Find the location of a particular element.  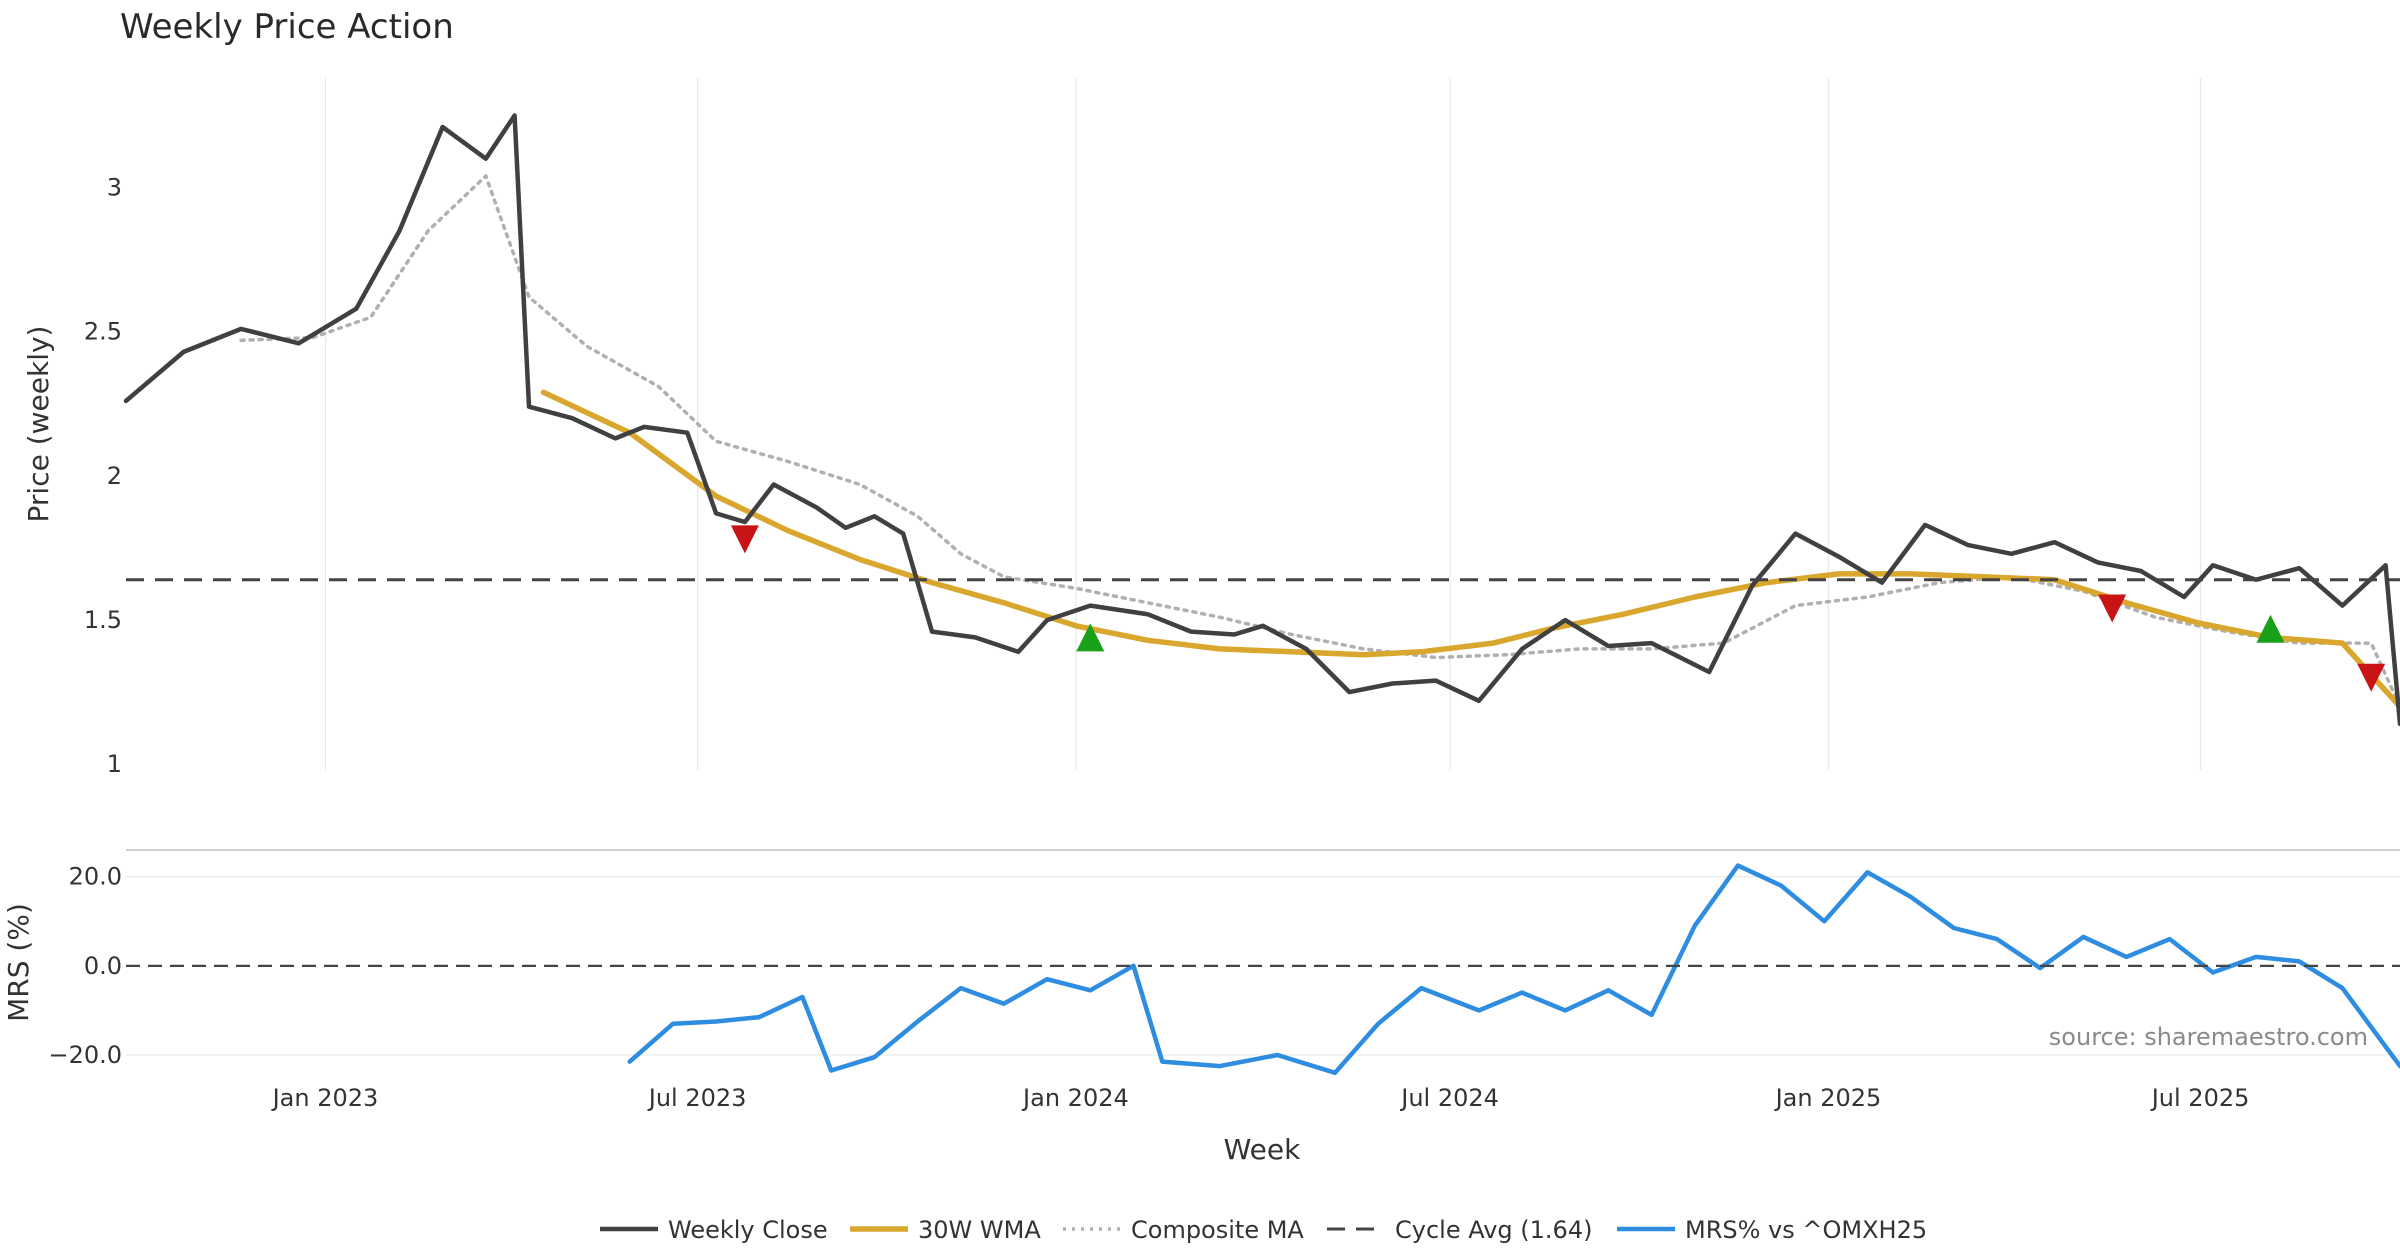

price-y-tick-label: 1 is located at coordinates (114, 764).